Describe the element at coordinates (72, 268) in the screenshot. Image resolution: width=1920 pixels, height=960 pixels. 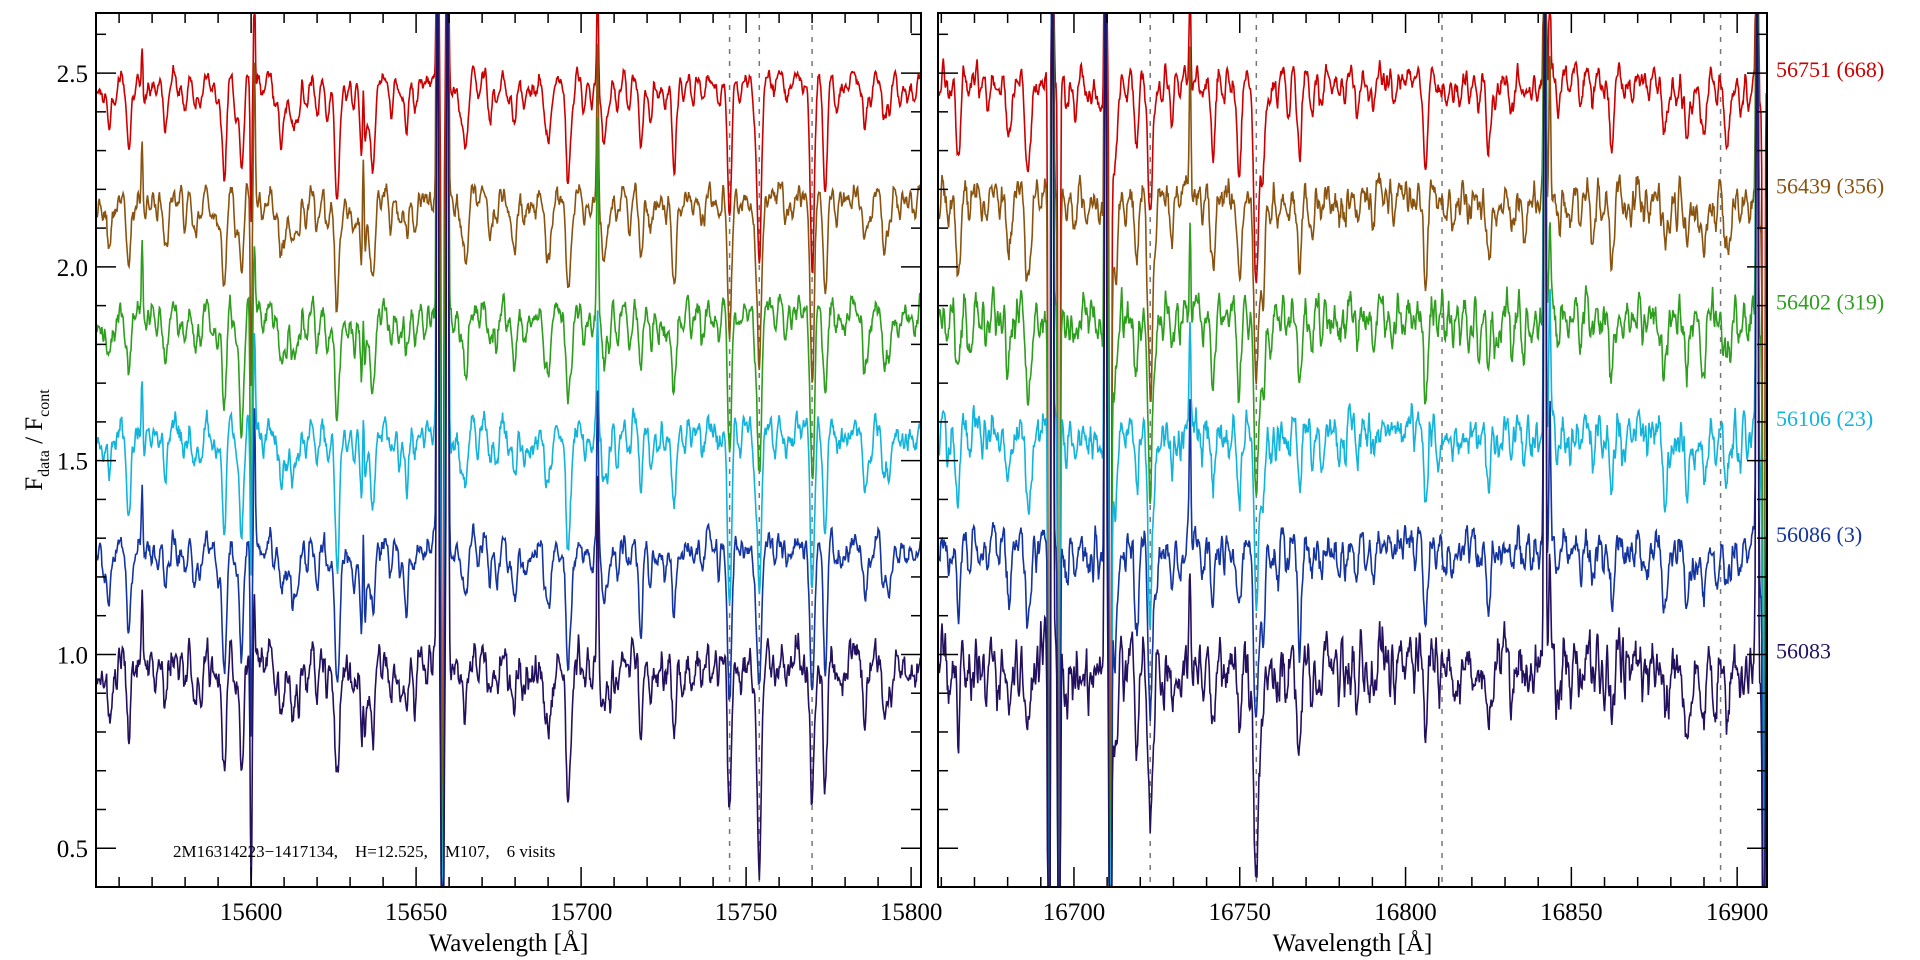
I see `y-tick-label: 2.0` at that location.